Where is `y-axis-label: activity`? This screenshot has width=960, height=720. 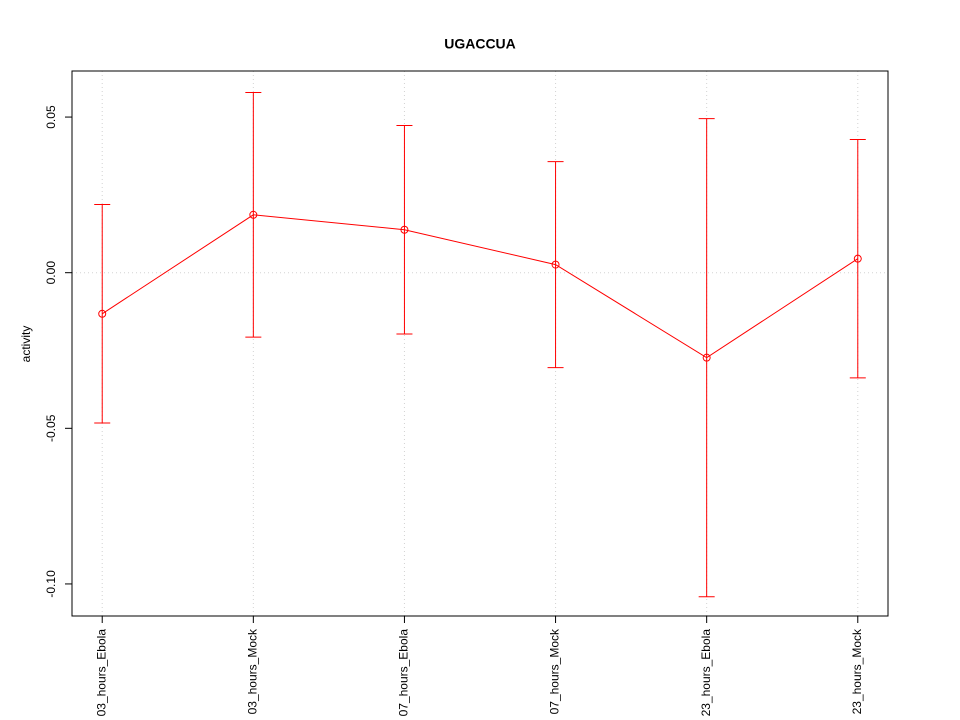 y-axis-label: activity is located at coordinates (26, 344).